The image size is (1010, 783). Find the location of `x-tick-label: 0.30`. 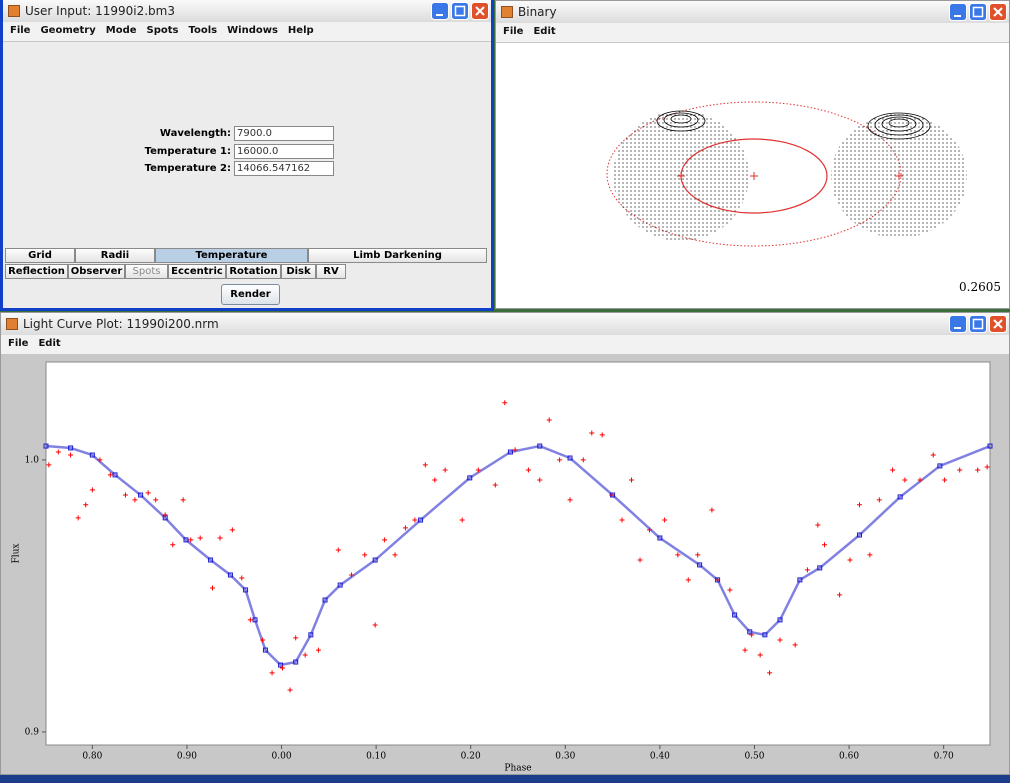

x-tick-label: 0.30 is located at coordinates (565, 757).